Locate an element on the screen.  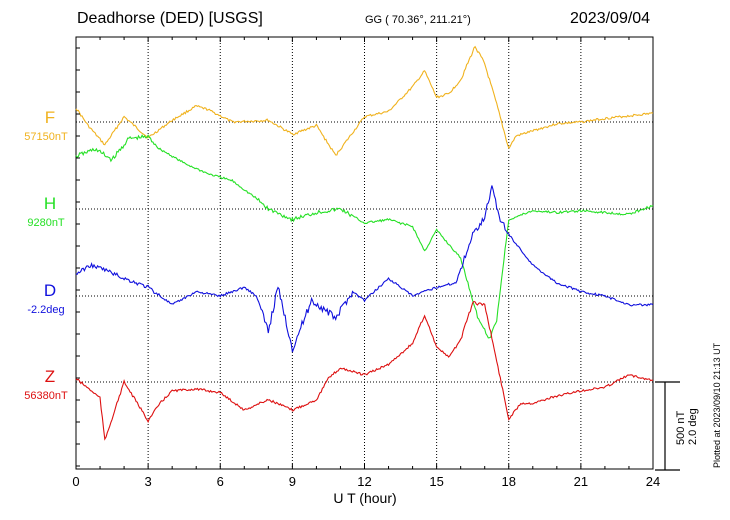
x-tick-label: 24 is located at coordinates (653, 481).